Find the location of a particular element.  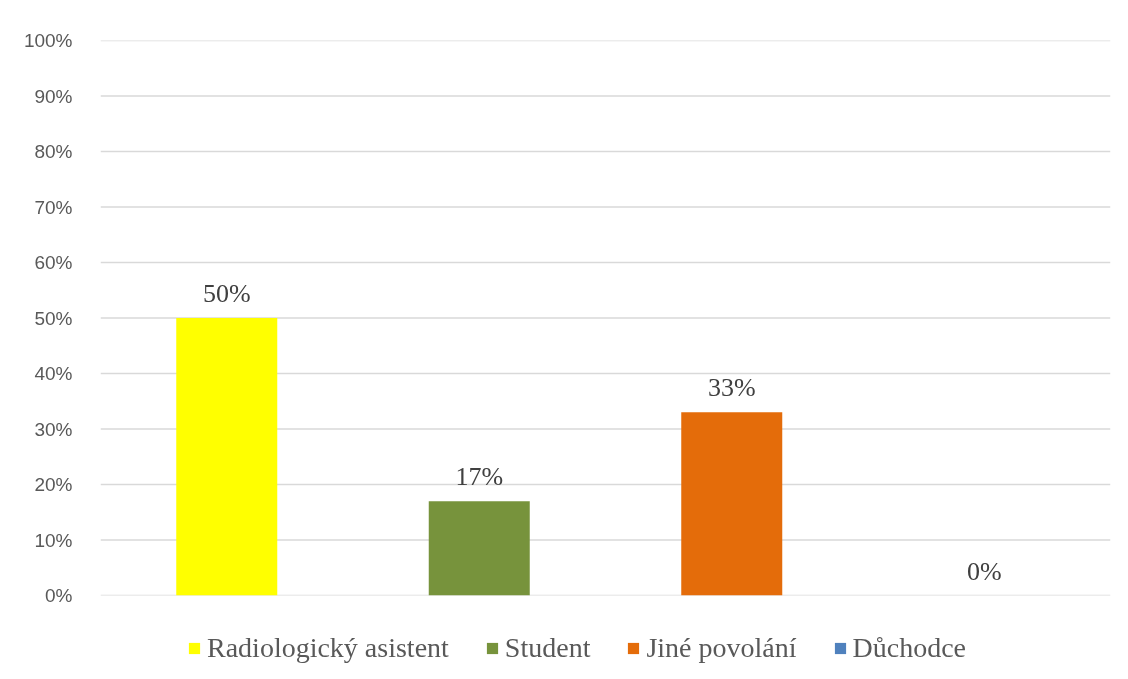

y-tick-label: 50% is located at coordinates (53, 318).